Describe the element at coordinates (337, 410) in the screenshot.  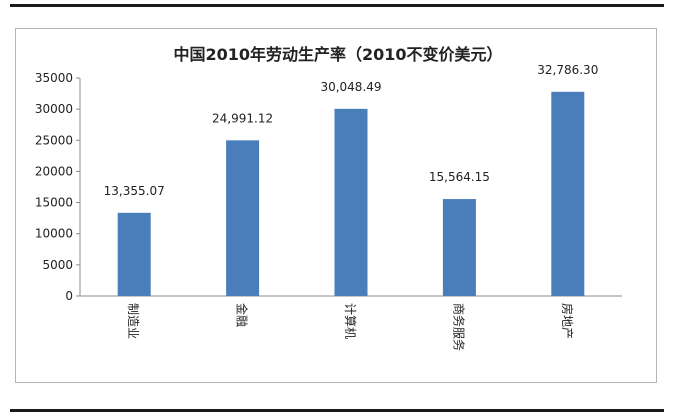
I see `bottom-rule` at that location.